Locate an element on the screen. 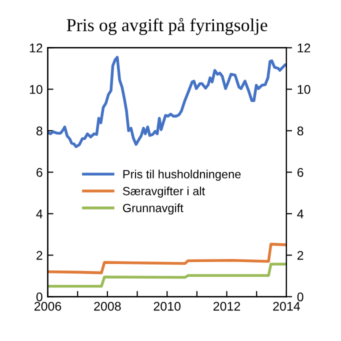 This screenshot has height=341, width=341. legend-label: Pris til husholdningene is located at coordinates (182, 175).